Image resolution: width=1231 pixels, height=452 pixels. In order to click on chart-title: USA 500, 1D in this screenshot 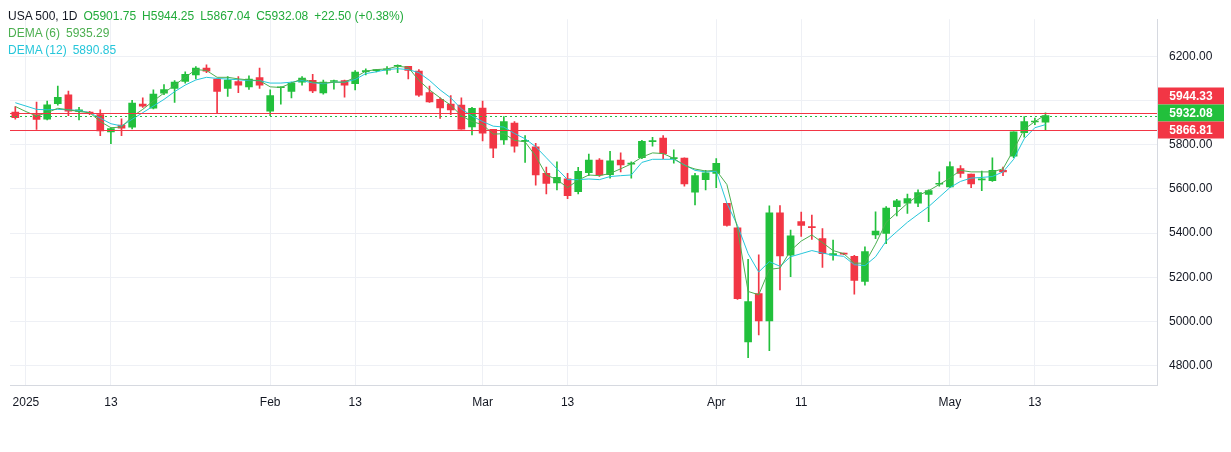, I will do `click(43, 16)`.